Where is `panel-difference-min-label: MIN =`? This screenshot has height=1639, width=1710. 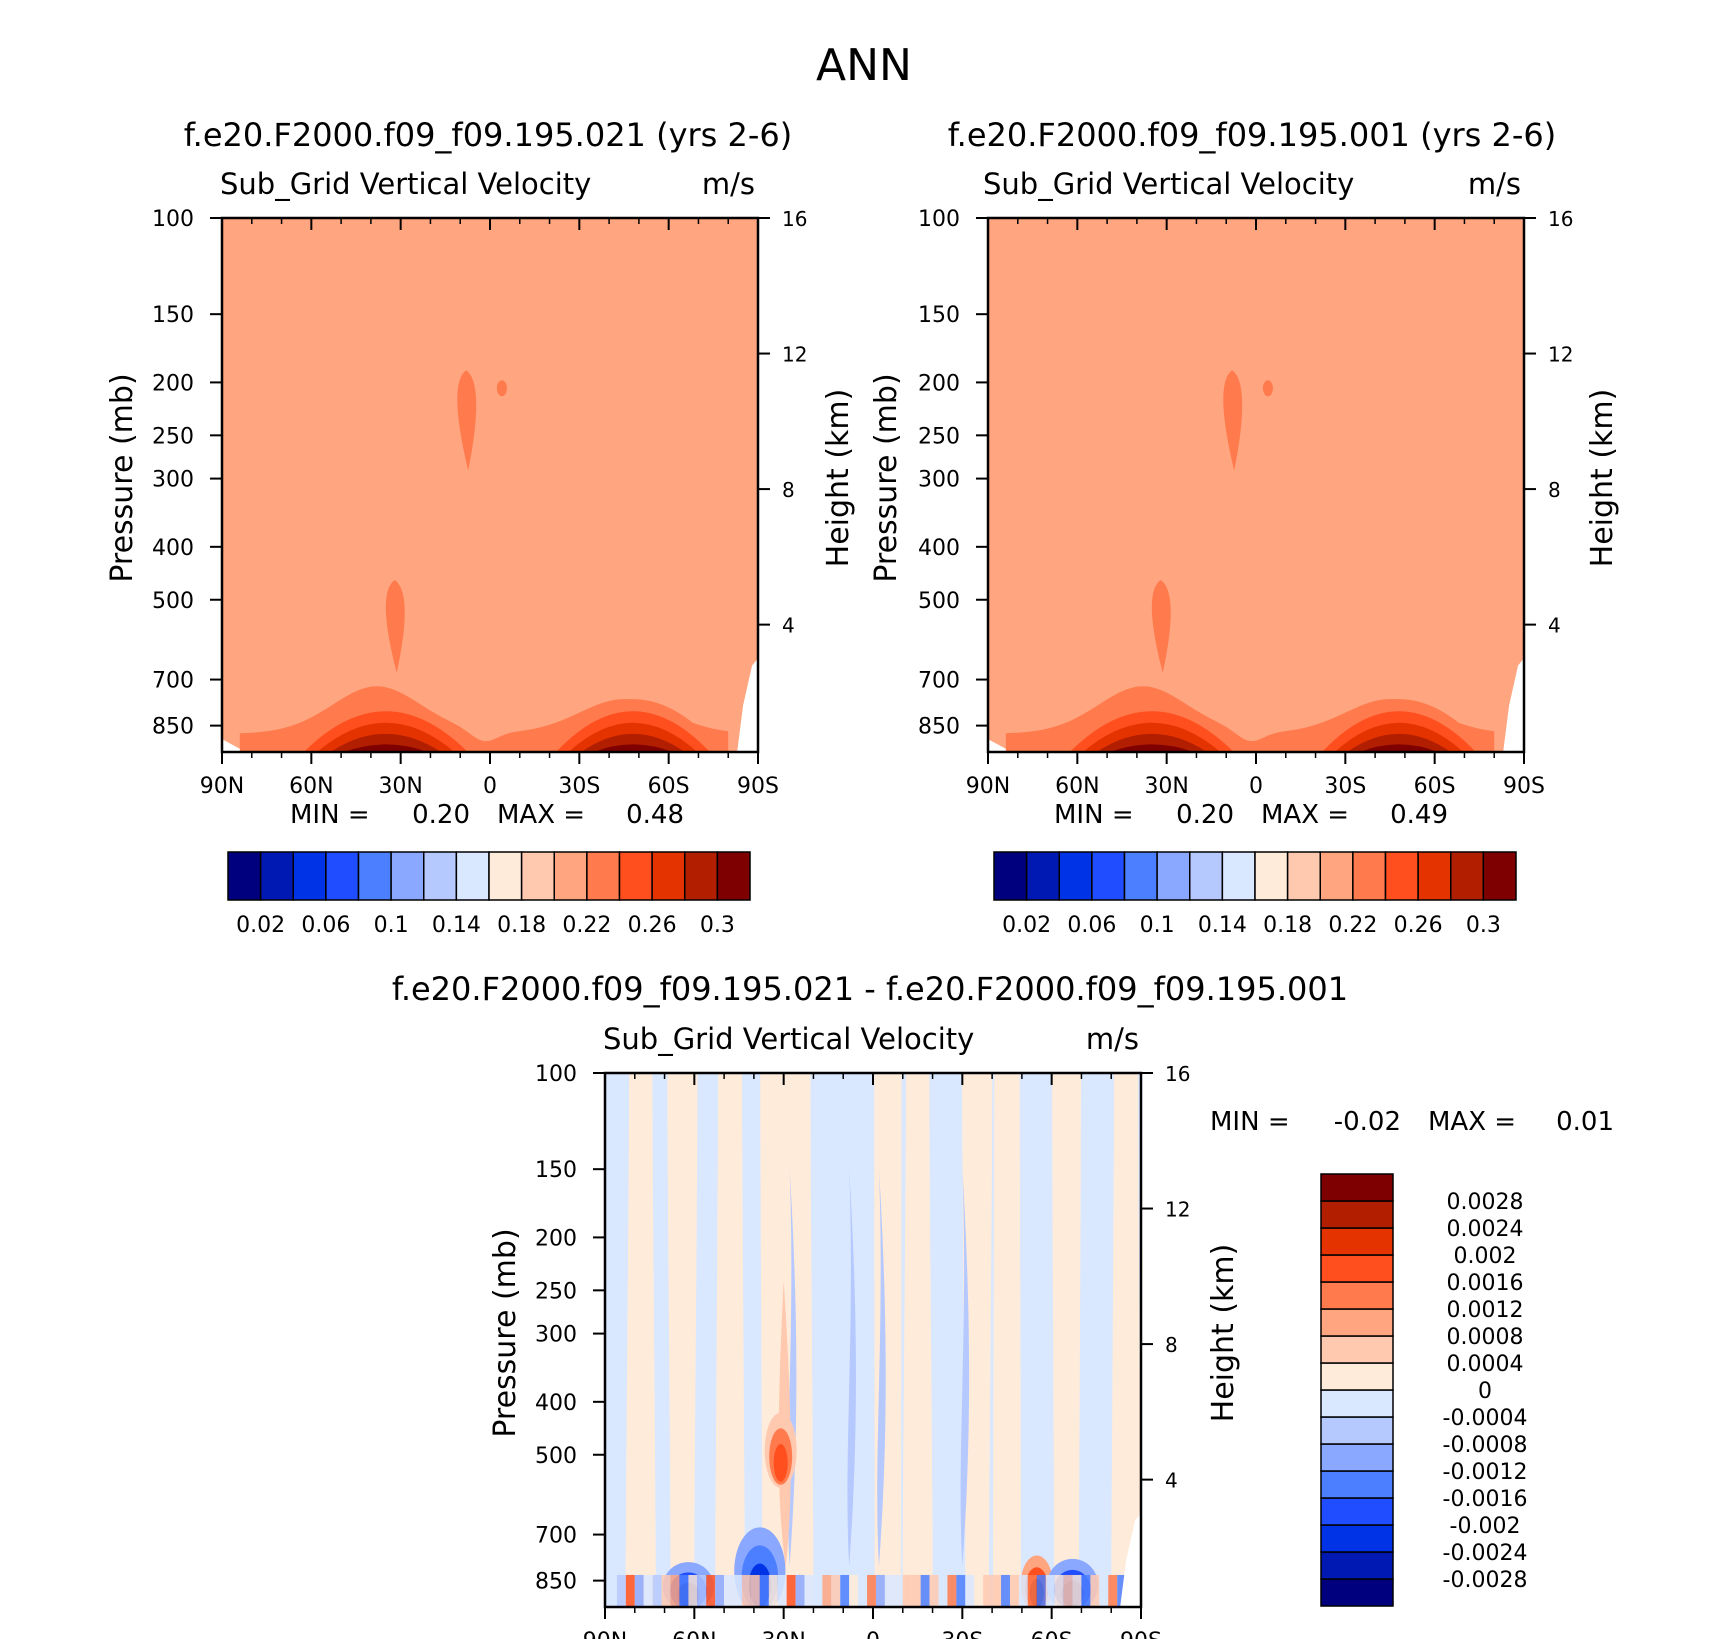
panel-difference-min-label: MIN = is located at coordinates (1250, 1122).